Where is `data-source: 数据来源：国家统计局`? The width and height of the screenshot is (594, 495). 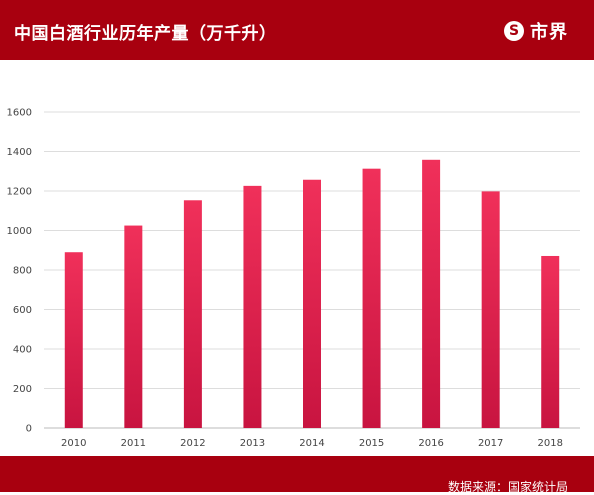
data-source: 数据来源：国家统计局 is located at coordinates (507, 487).